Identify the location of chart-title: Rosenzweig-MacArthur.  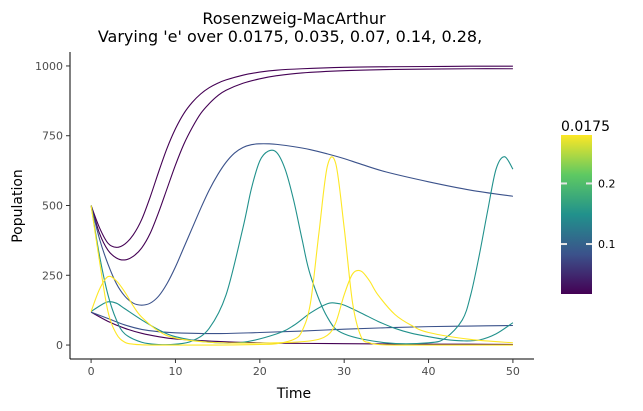
(294, 18).